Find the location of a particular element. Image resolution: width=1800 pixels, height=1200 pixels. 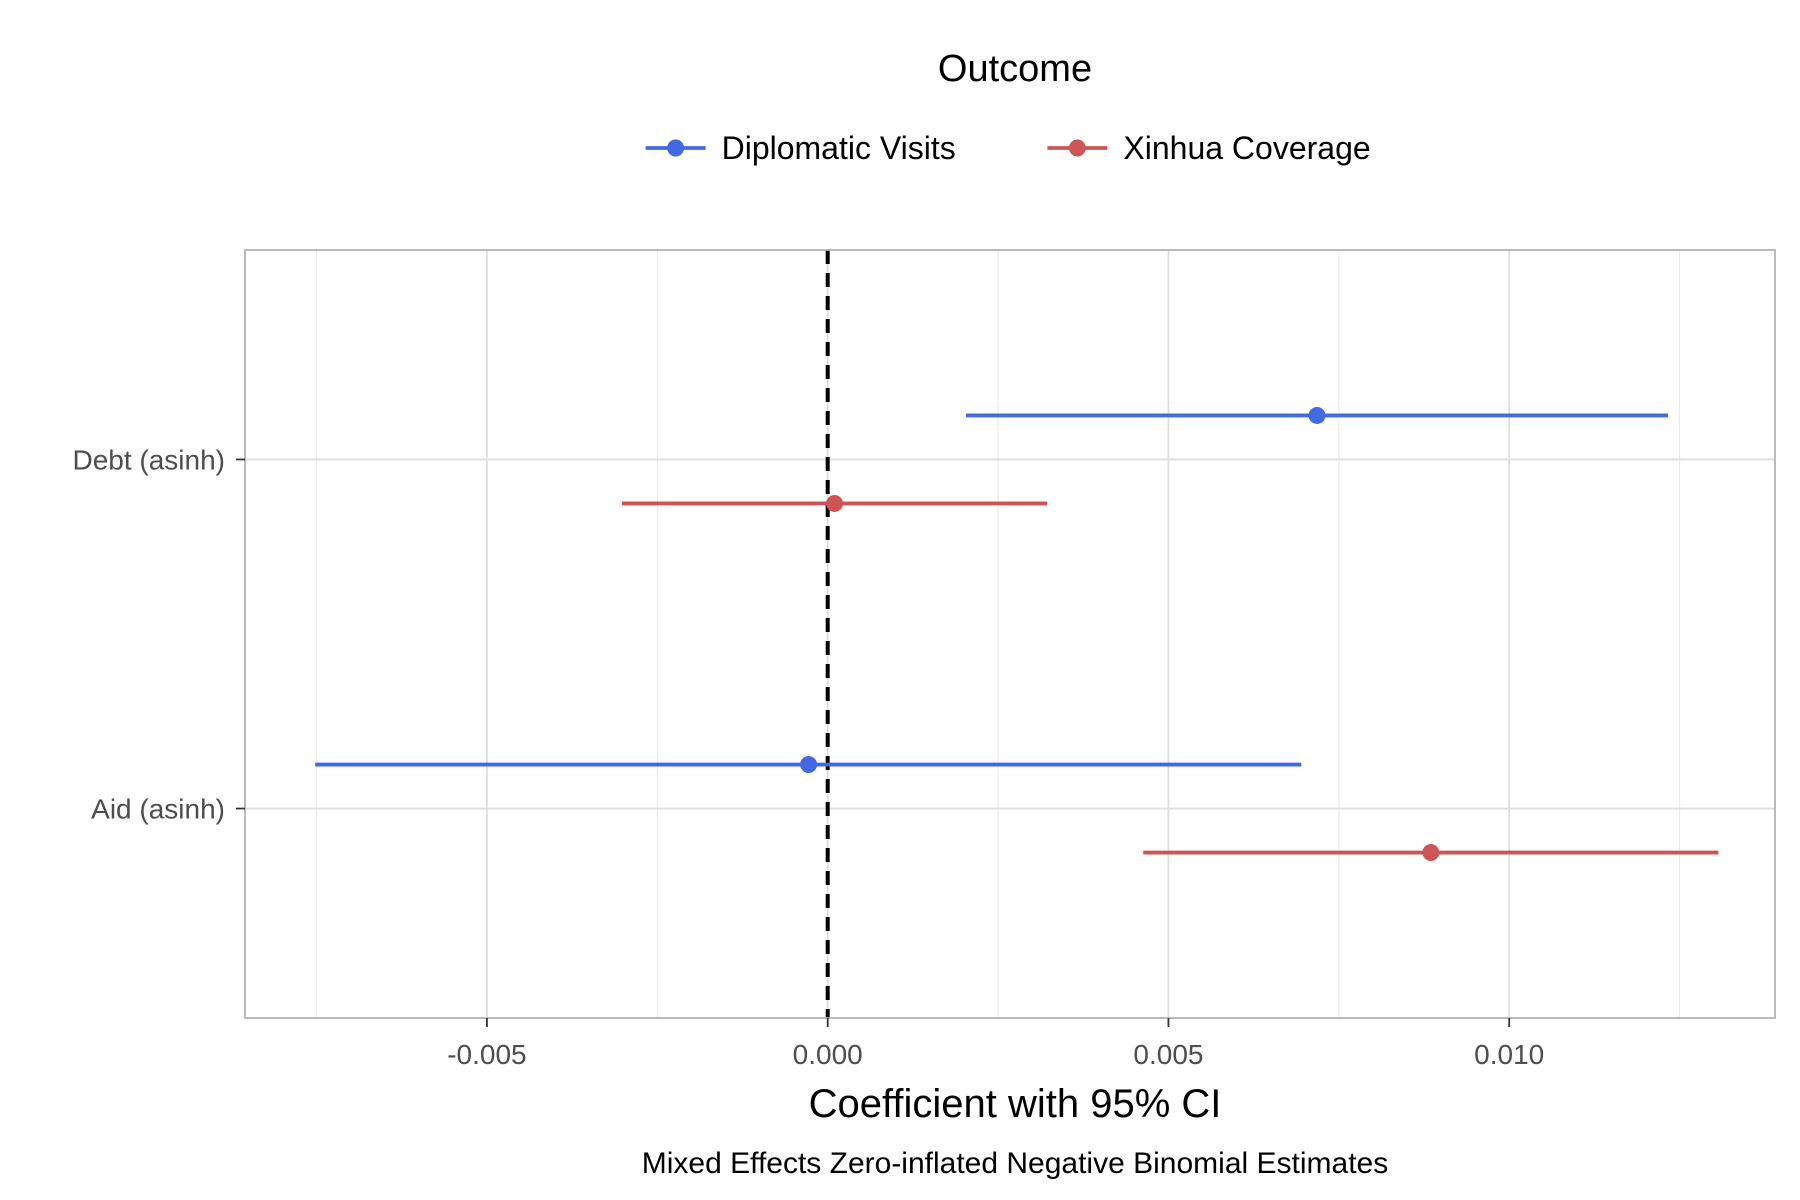

legend: Outcome Diplomatic Visits Xinhua Coverage is located at coordinates (1008, 107).